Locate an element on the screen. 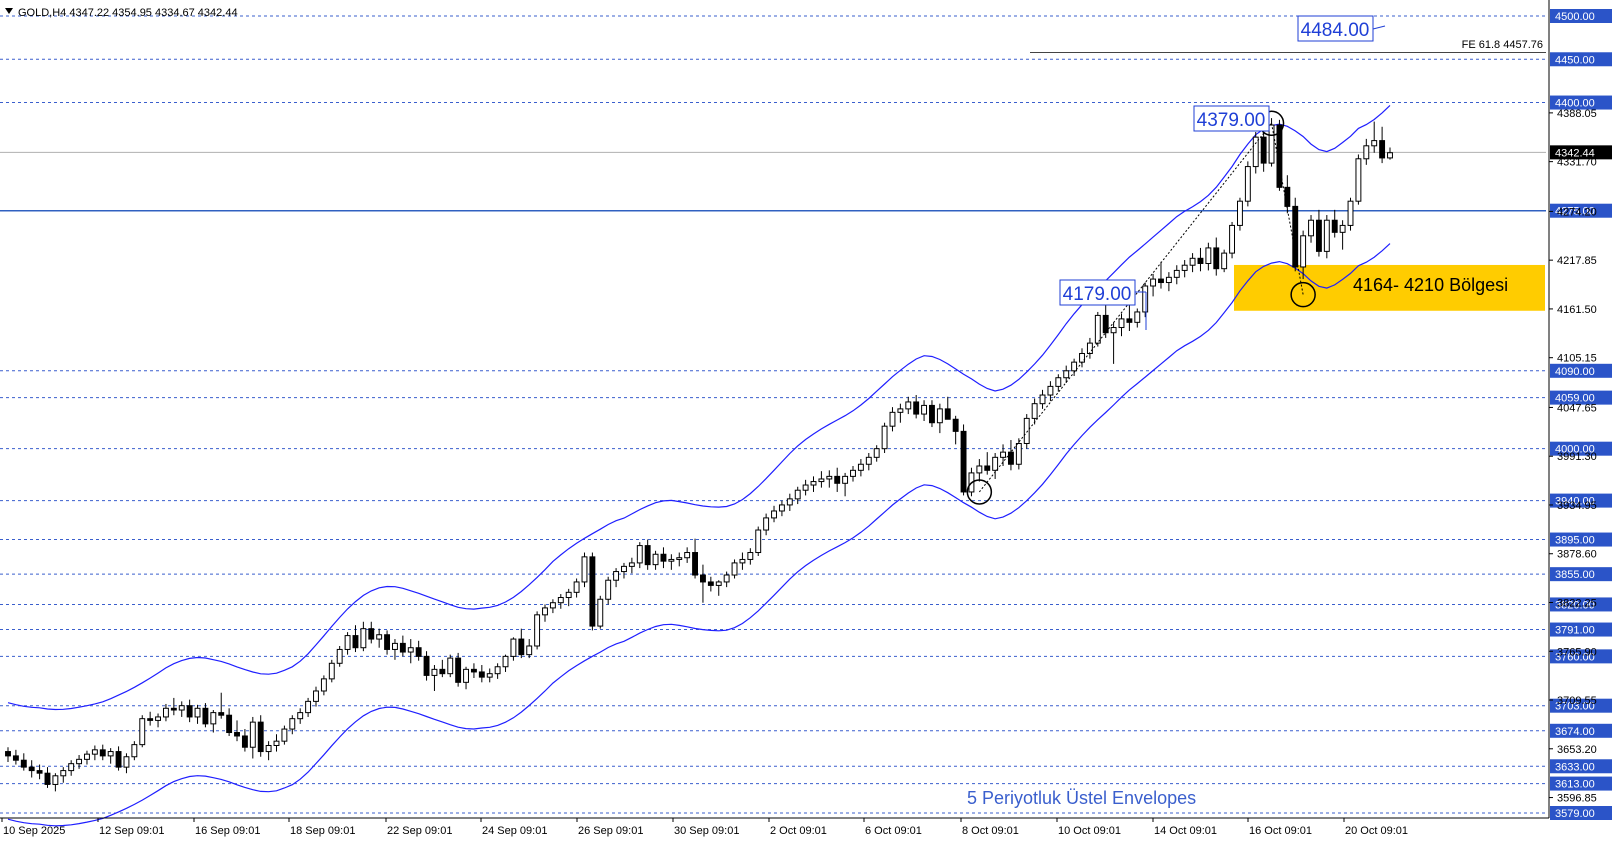  y-tick-label: 3822.25 is located at coordinates (1577, 604).